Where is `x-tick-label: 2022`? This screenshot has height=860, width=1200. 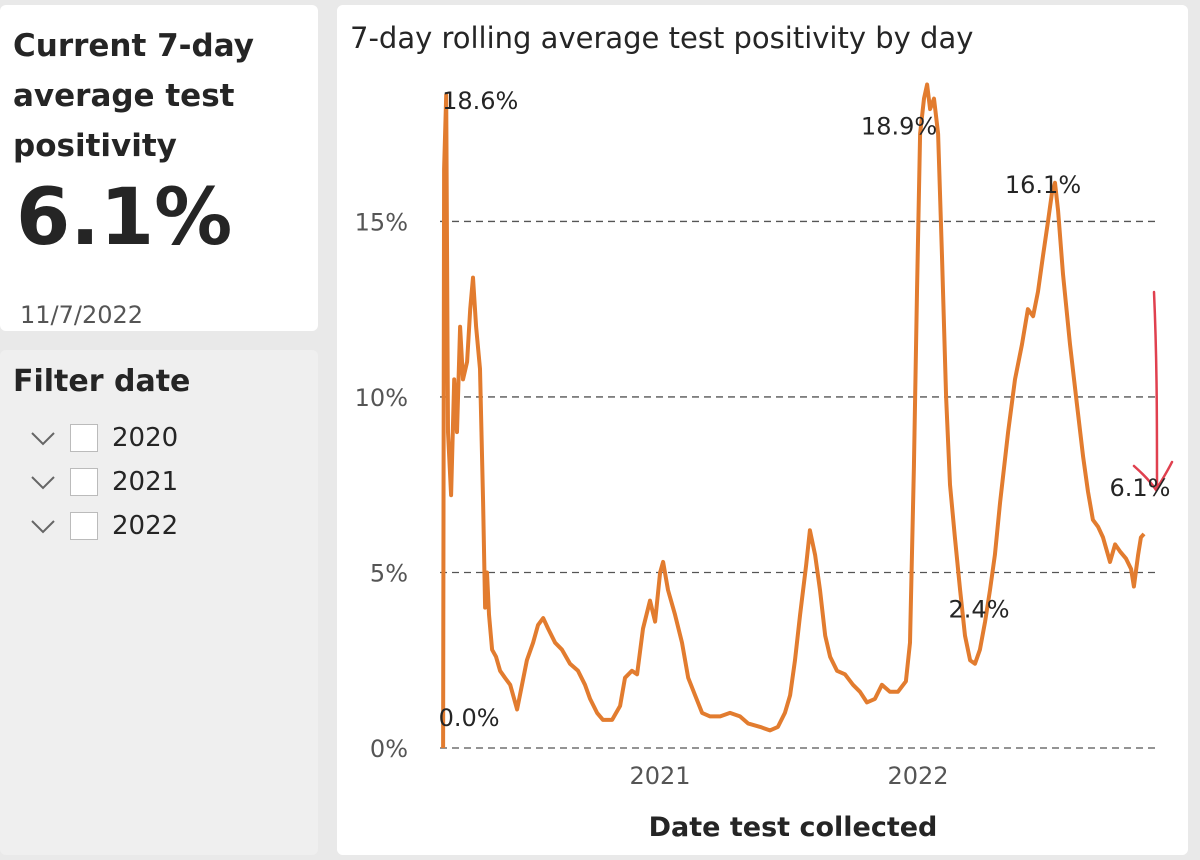
x-tick-label: 2022 is located at coordinates (917, 776).